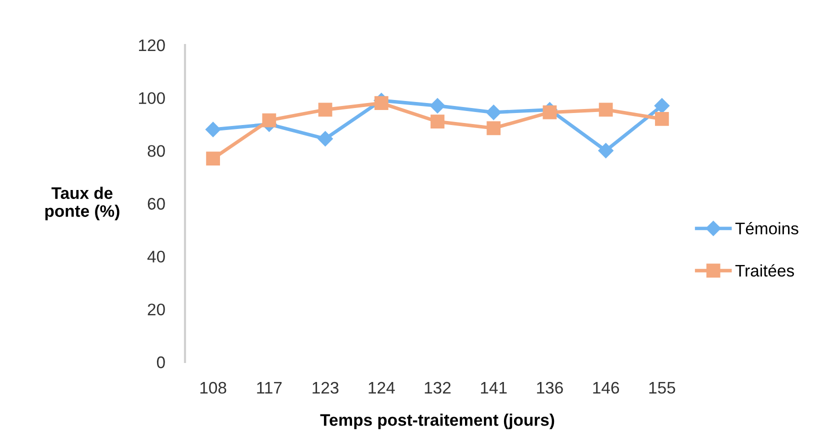  Describe the element at coordinates (152, 45) in the screenshot. I see `y-tick-label: 120` at that location.